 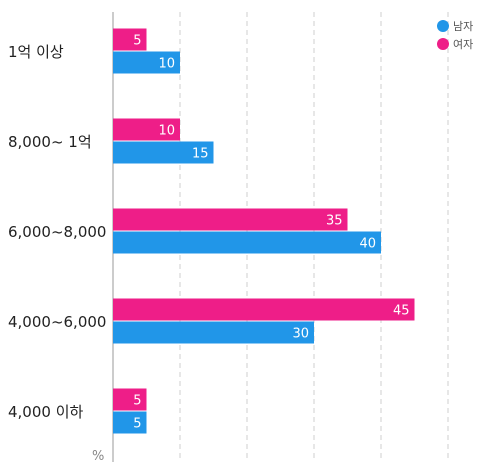 What do you see at coordinates (36, 52) in the screenshot?
I see `category-label: 1억 이상` at bounding box center [36, 52].